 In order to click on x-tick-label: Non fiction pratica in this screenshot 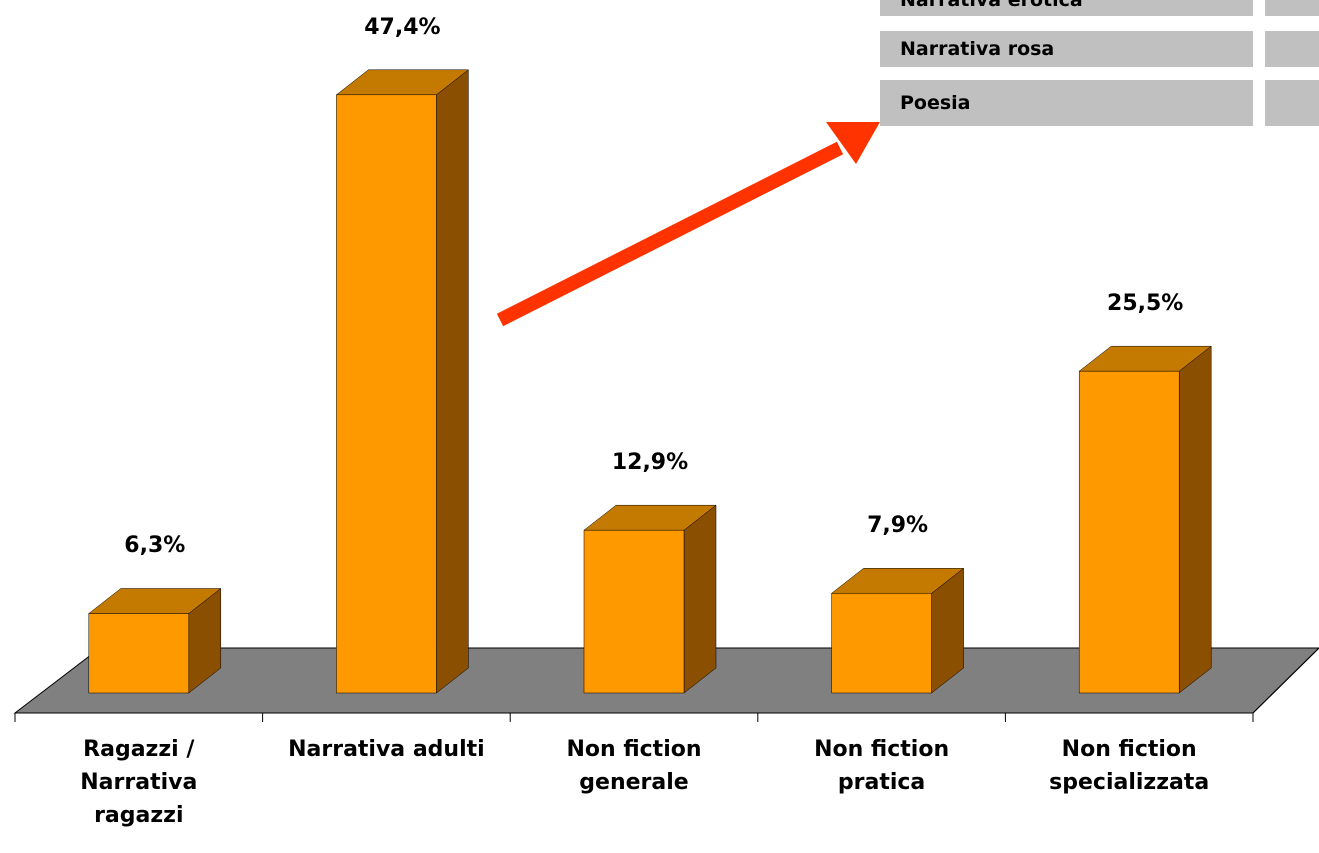, I will do `click(882, 766)`.